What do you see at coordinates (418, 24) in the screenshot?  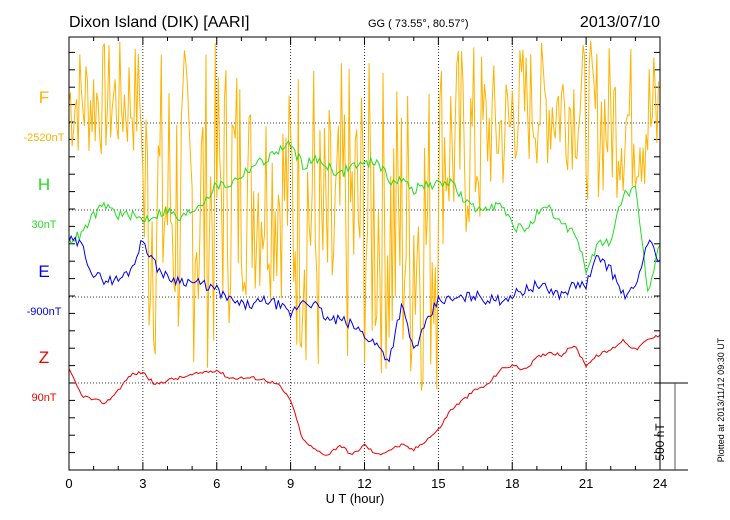 I see `geo-coords: GG ( 73.55°, 80.57°)` at bounding box center [418, 24].